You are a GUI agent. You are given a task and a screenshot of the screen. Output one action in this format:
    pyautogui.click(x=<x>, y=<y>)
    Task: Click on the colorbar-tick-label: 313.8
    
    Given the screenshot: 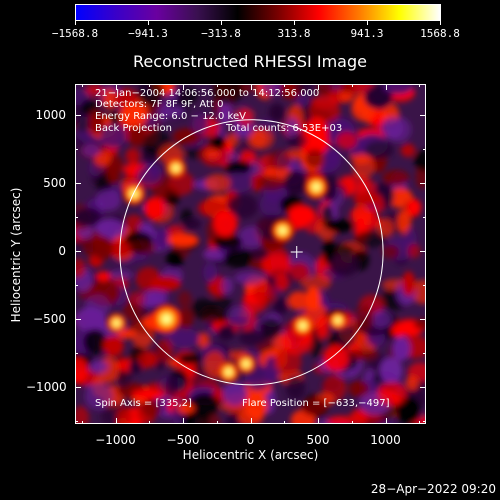 What is the action you would take?
    pyautogui.click(x=294, y=33)
    